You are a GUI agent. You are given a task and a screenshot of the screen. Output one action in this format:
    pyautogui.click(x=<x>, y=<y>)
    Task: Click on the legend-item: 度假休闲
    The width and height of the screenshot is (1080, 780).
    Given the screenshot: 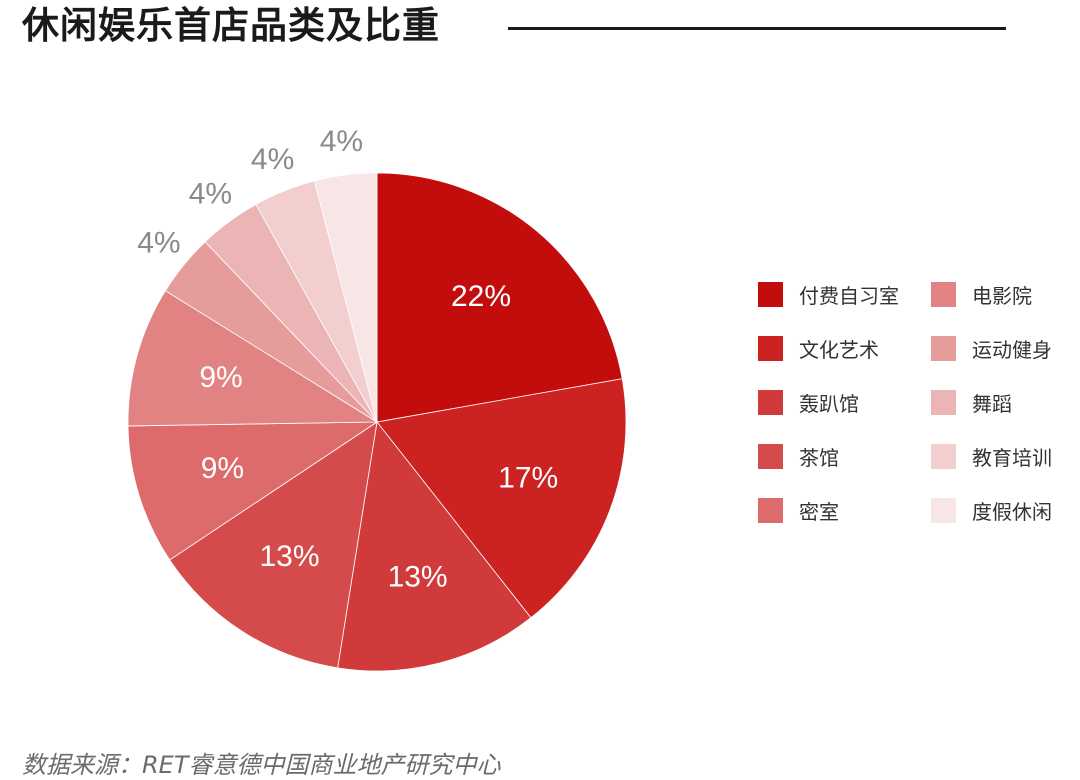 What is the action you would take?
    pyautogui.click(x=991, y=510)
    